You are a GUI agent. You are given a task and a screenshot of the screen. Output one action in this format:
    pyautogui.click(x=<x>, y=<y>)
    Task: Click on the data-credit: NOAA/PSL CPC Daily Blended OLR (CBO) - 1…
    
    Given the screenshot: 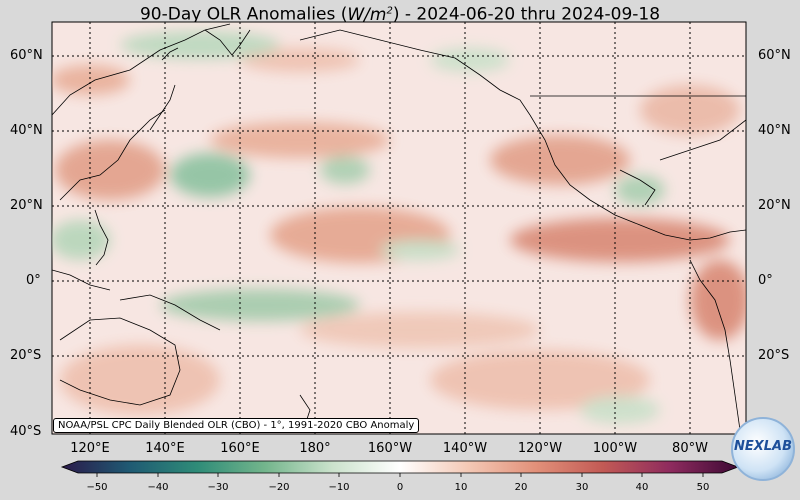 What is the action you would take?
    pyautogui.click(x=236, y=425)
    